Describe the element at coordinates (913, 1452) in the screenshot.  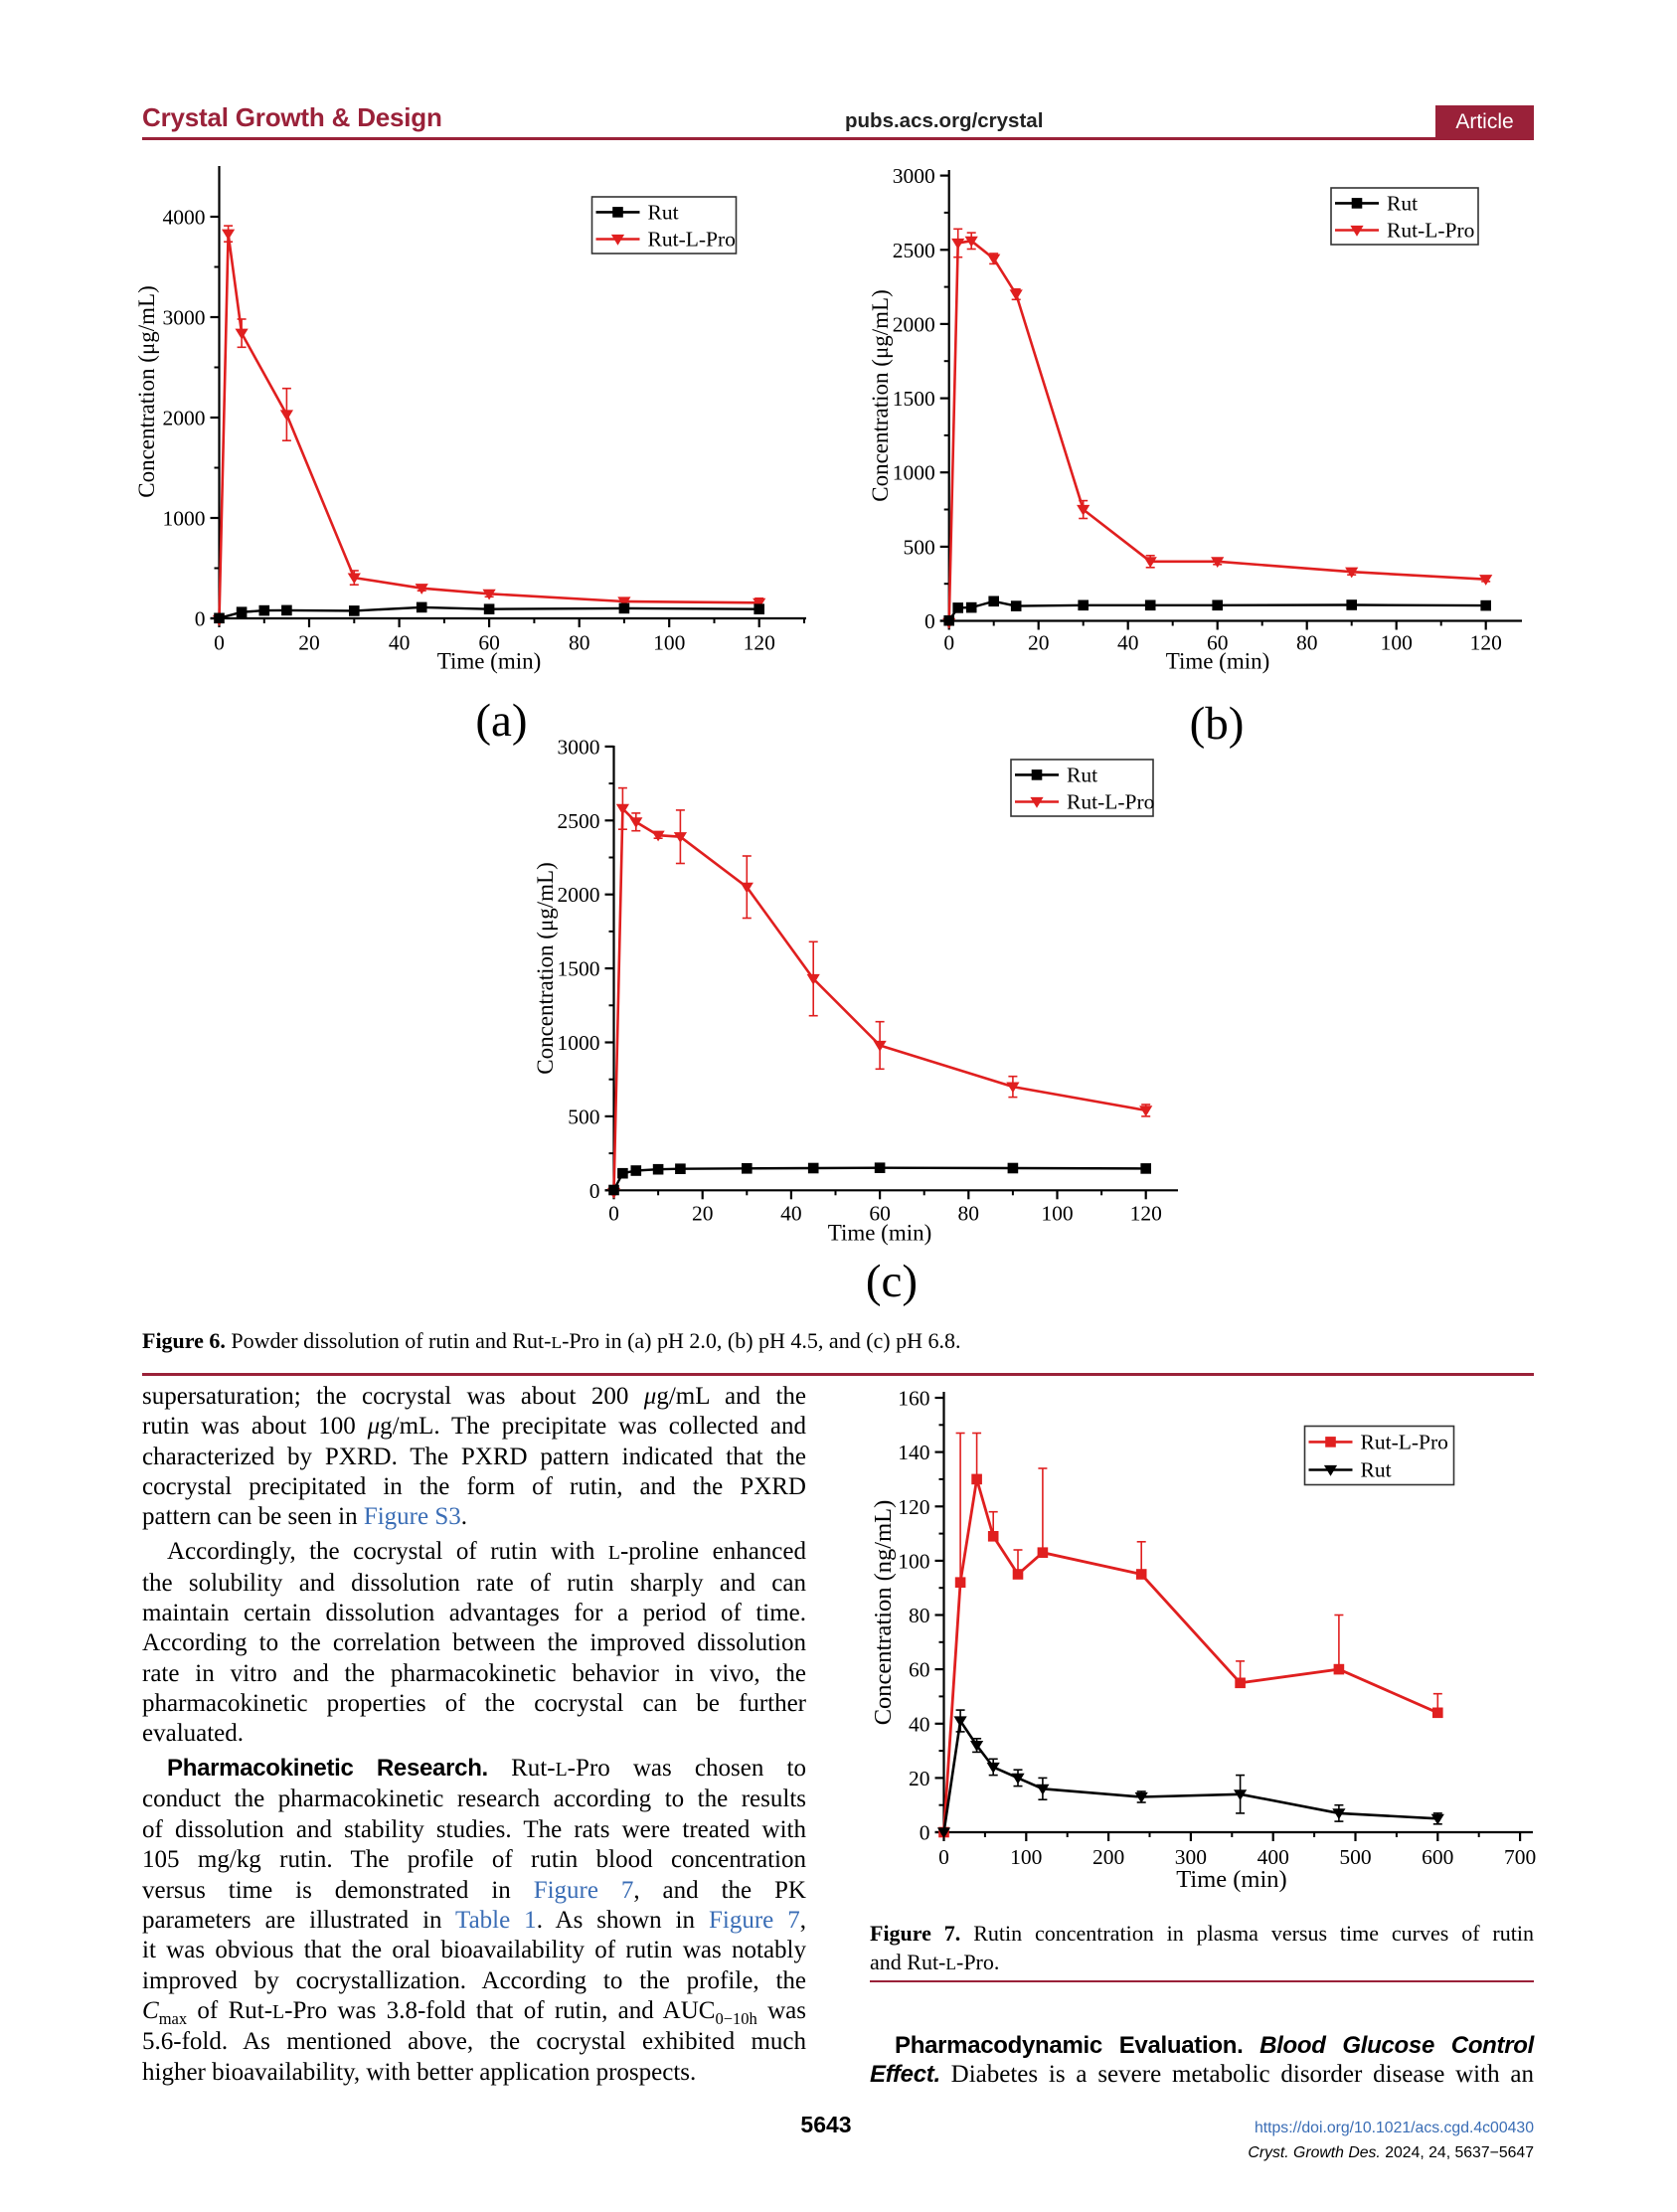
I see `svg-text: 140` at that location.